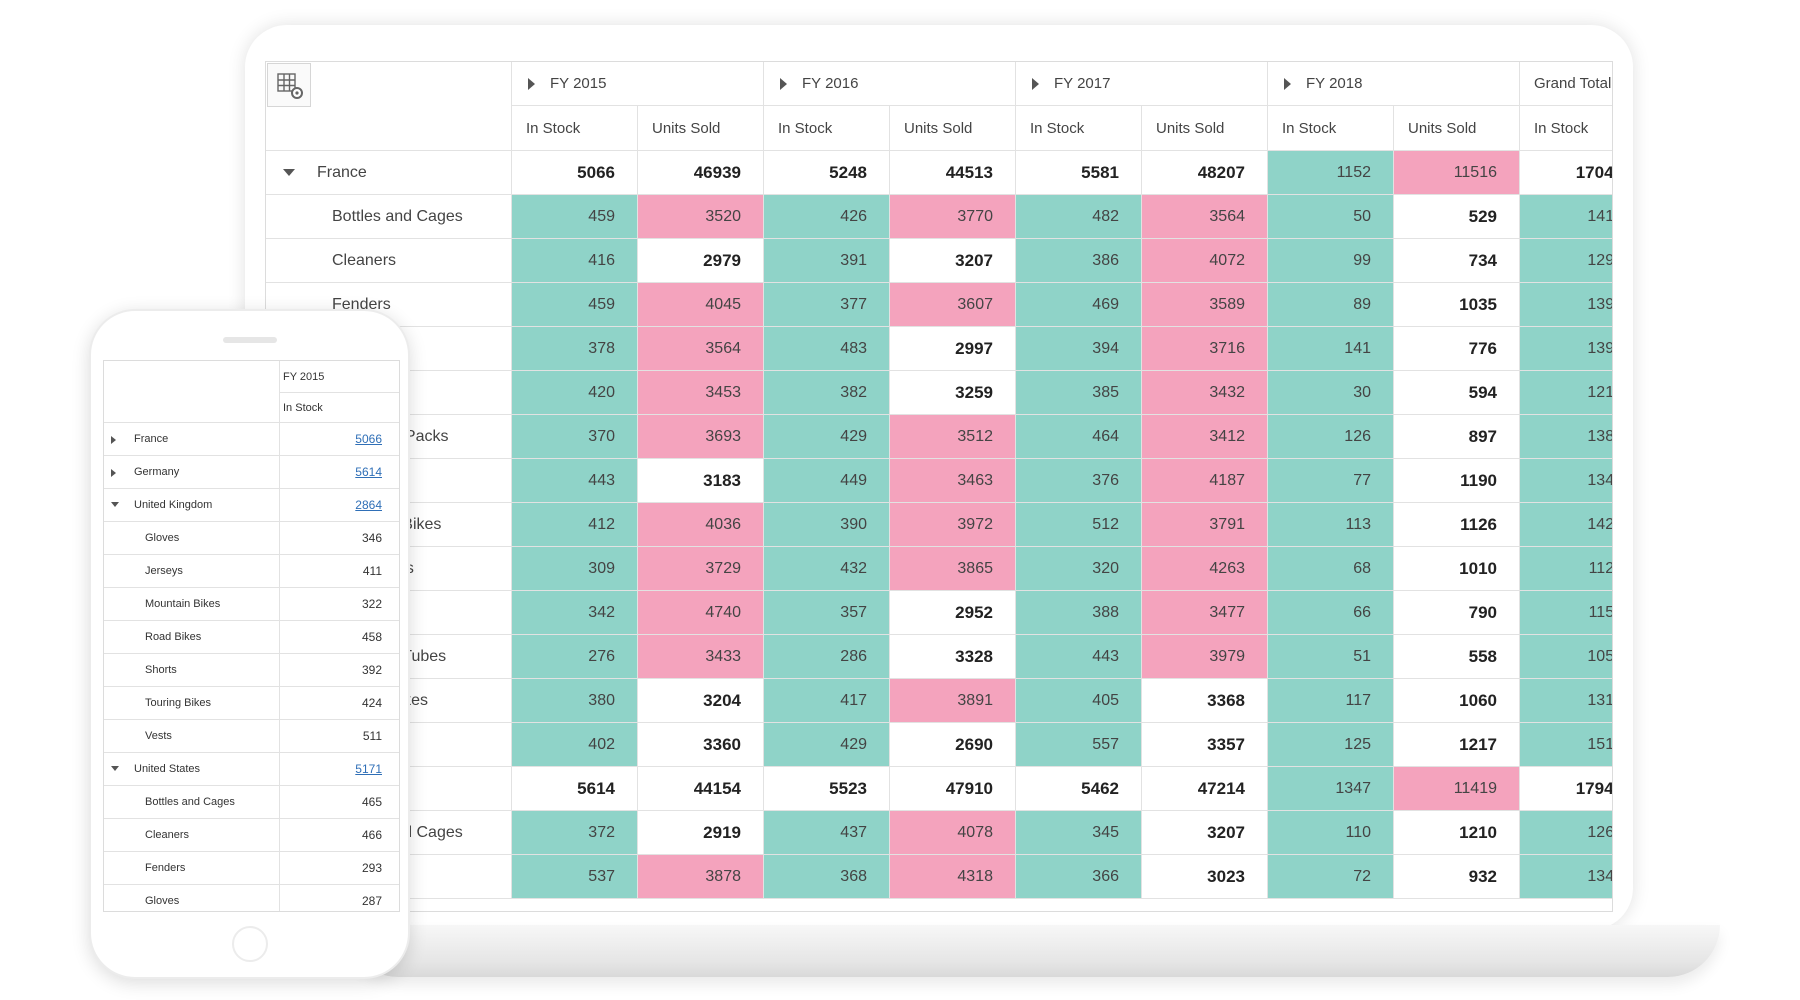  What do you see at coordinates (1079, 701) in the screenshot?
I see `value-cell: 405` at bounding box center [1079, 701].